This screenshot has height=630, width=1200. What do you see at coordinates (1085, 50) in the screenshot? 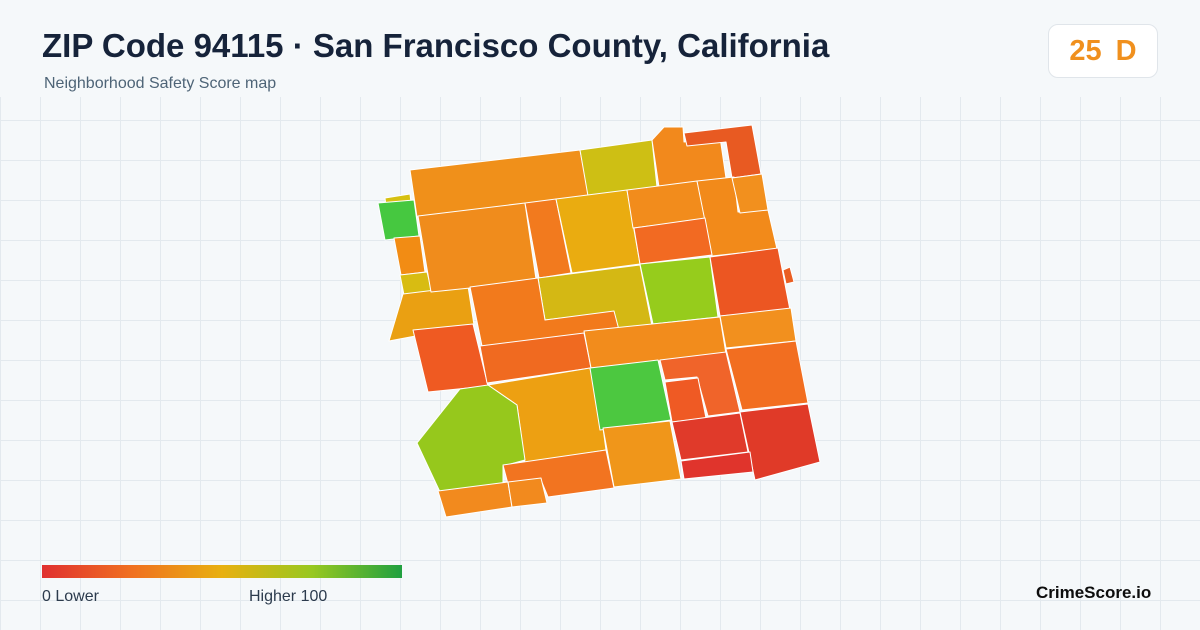
I see `score-value: 25` at bounding box center [1085, 50].